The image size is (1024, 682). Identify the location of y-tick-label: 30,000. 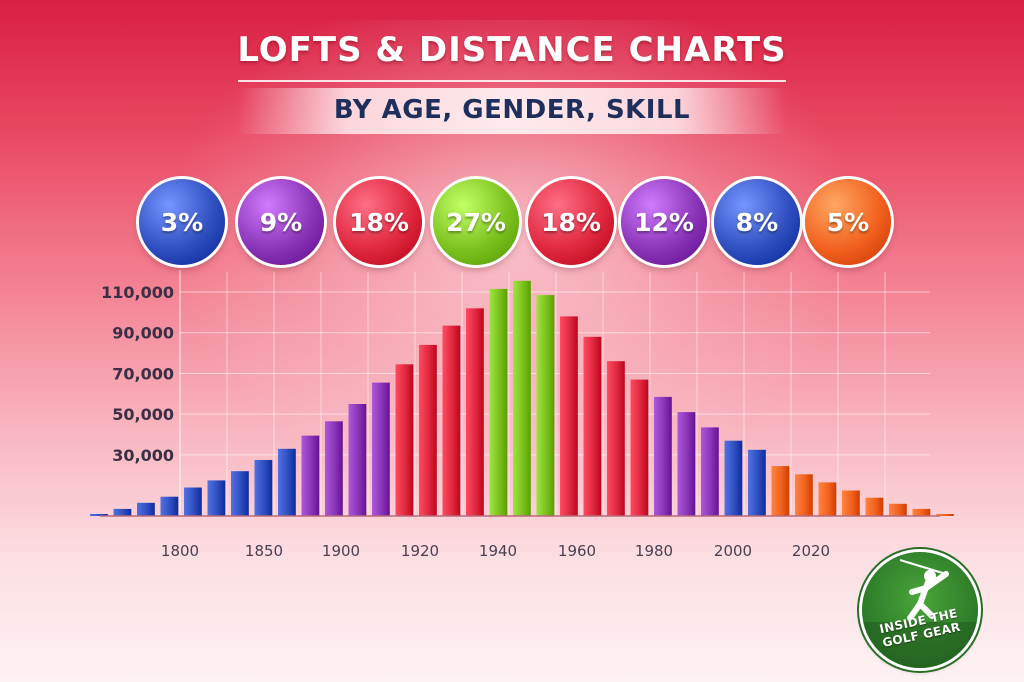
(143, 455).